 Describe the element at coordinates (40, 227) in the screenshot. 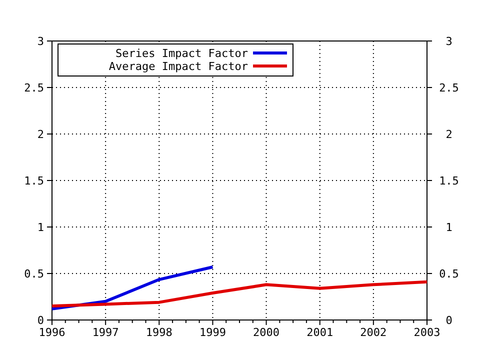

I see `y-tick-label: 1` at that location.